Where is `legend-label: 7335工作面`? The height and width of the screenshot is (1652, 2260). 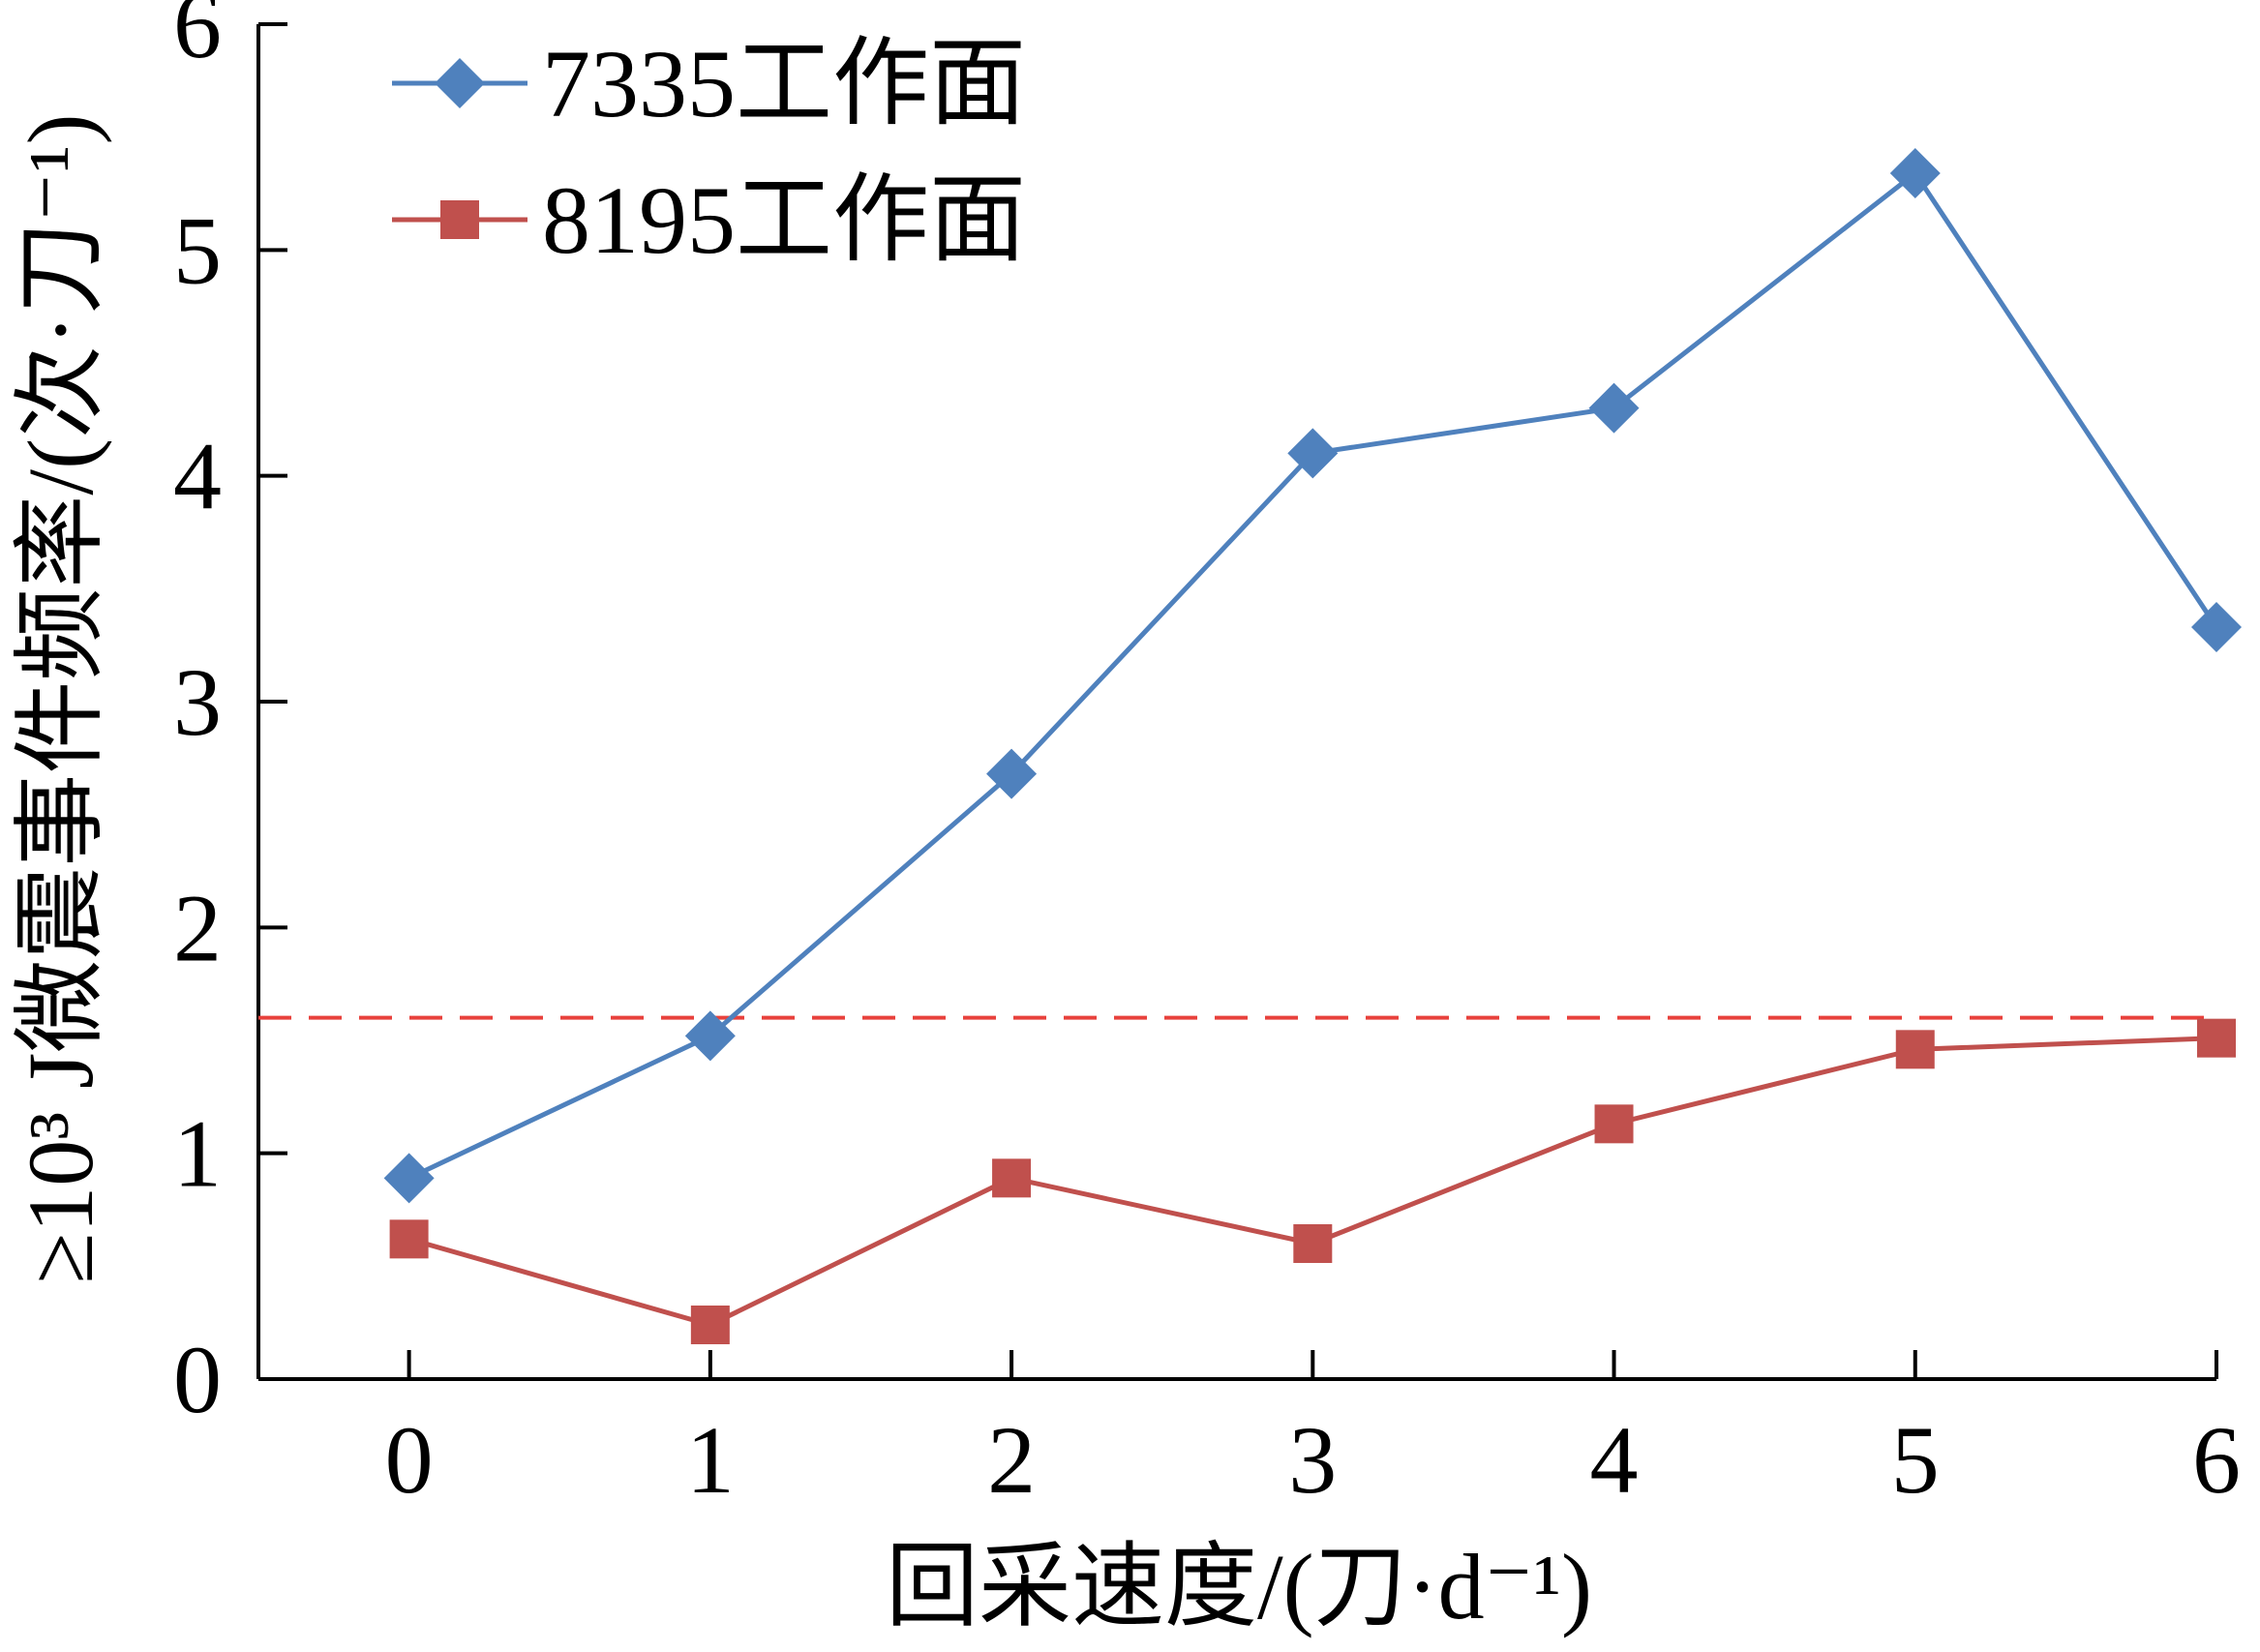 legend-label: 7335工作面 is located at coordinates (784, 83).